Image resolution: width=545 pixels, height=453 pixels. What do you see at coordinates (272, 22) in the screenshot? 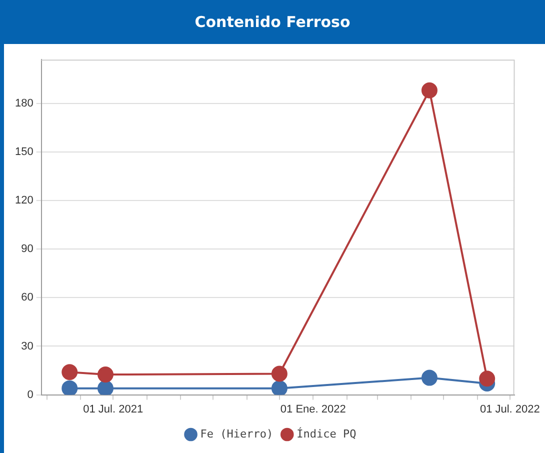
I see `chart-title: Contenido Ferroso` at bounding box center [272, 22].